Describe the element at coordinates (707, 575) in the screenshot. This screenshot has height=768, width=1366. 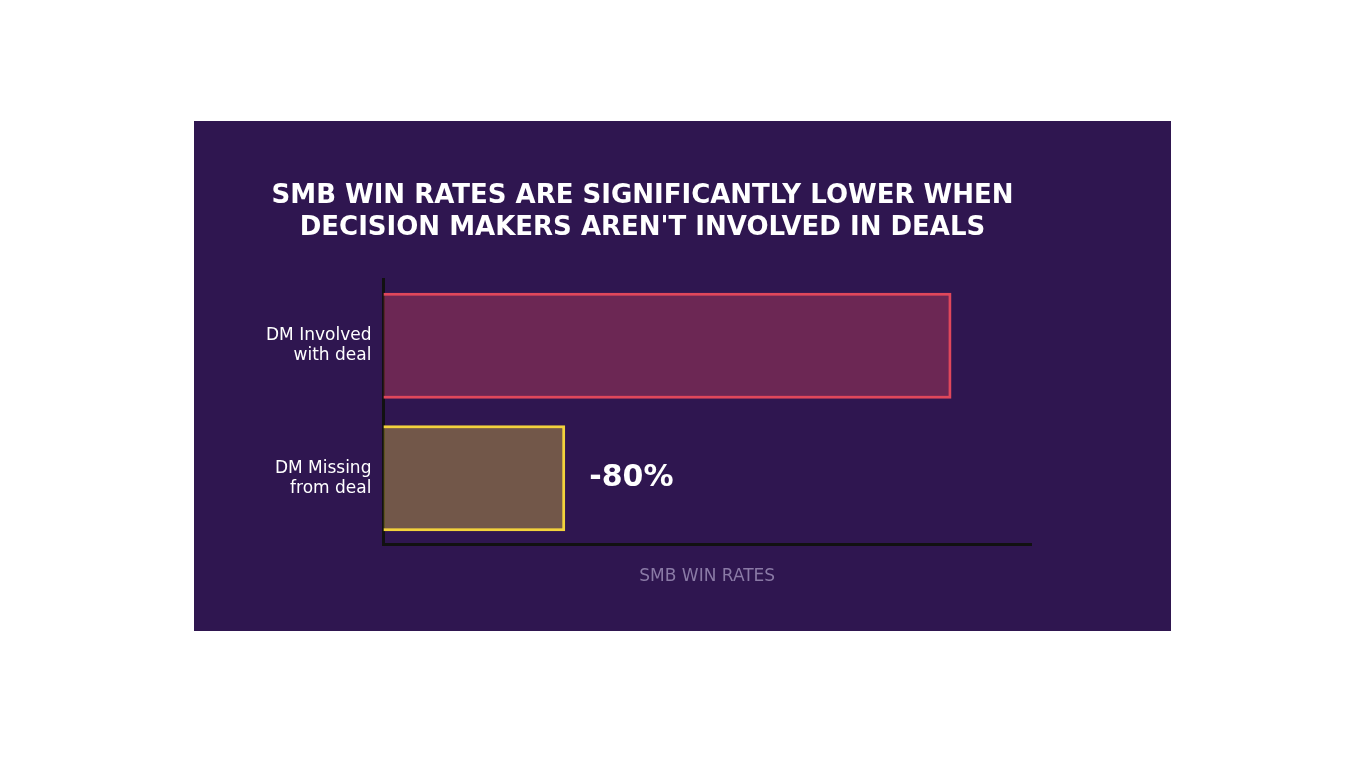
I see `x-axis-title: SMB WIN RATES` at that location.